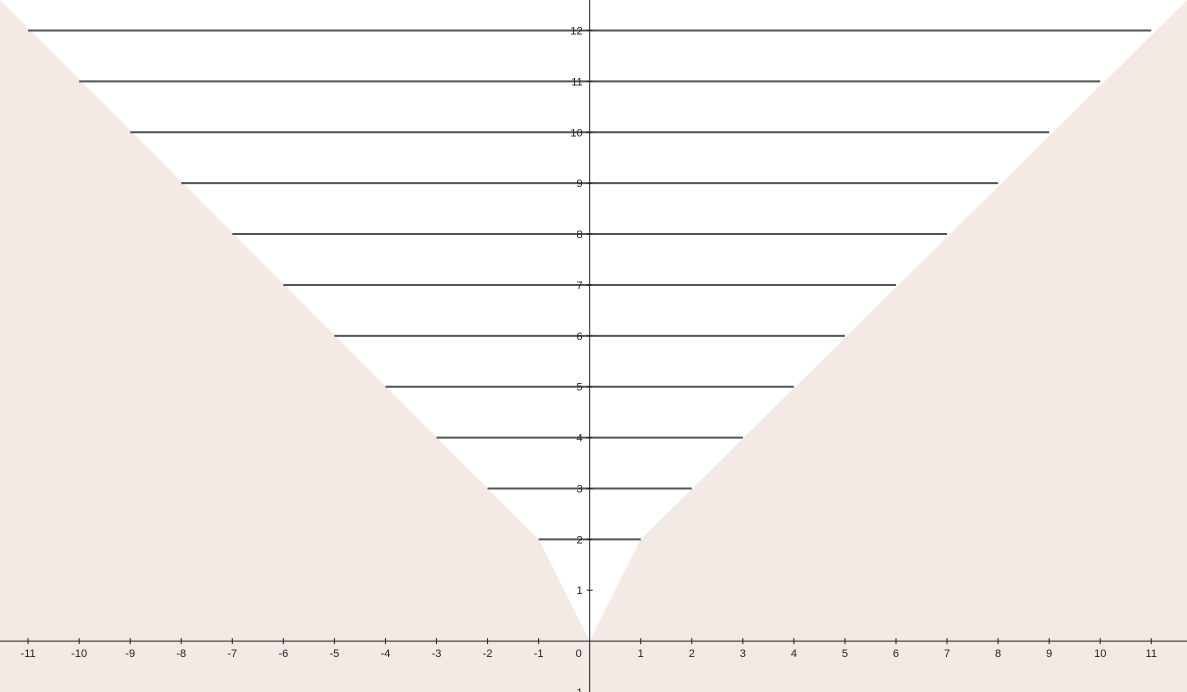 Image resolution: width=1187 pixels, height=692 pixels. Describe the element at coordinates (28, 654) in the screenshot. I see `x-tick-label: -11` at that location.